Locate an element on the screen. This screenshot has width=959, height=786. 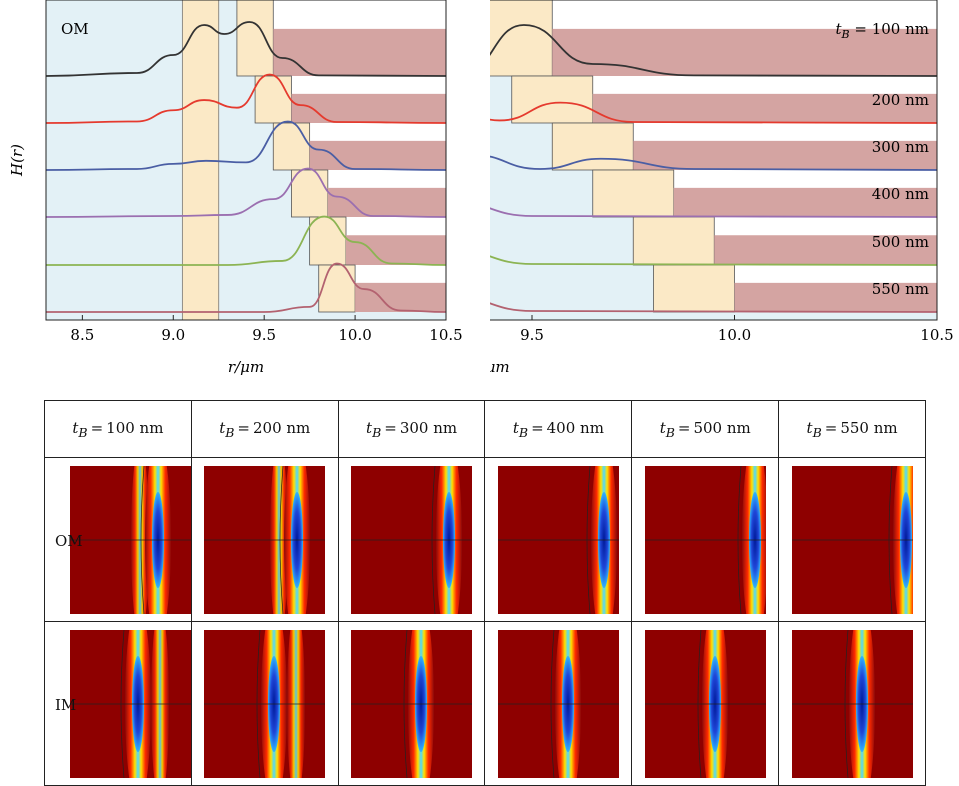
header-thickness: 200 nm is located at coordinates (281, 427).